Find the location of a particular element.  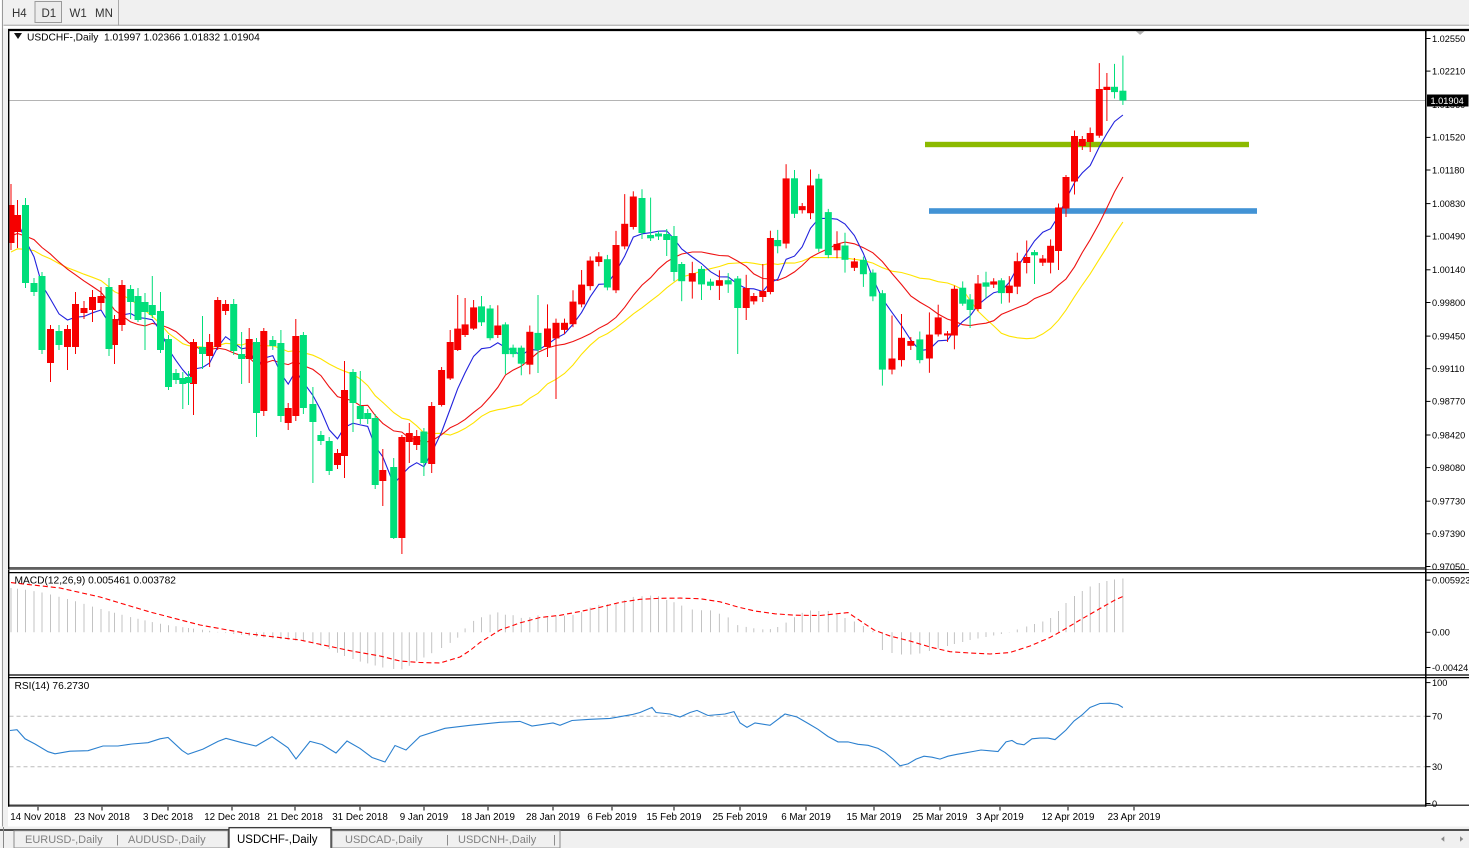

svg-text: 23 Nov 2018 is located at coordinates (102, 817).